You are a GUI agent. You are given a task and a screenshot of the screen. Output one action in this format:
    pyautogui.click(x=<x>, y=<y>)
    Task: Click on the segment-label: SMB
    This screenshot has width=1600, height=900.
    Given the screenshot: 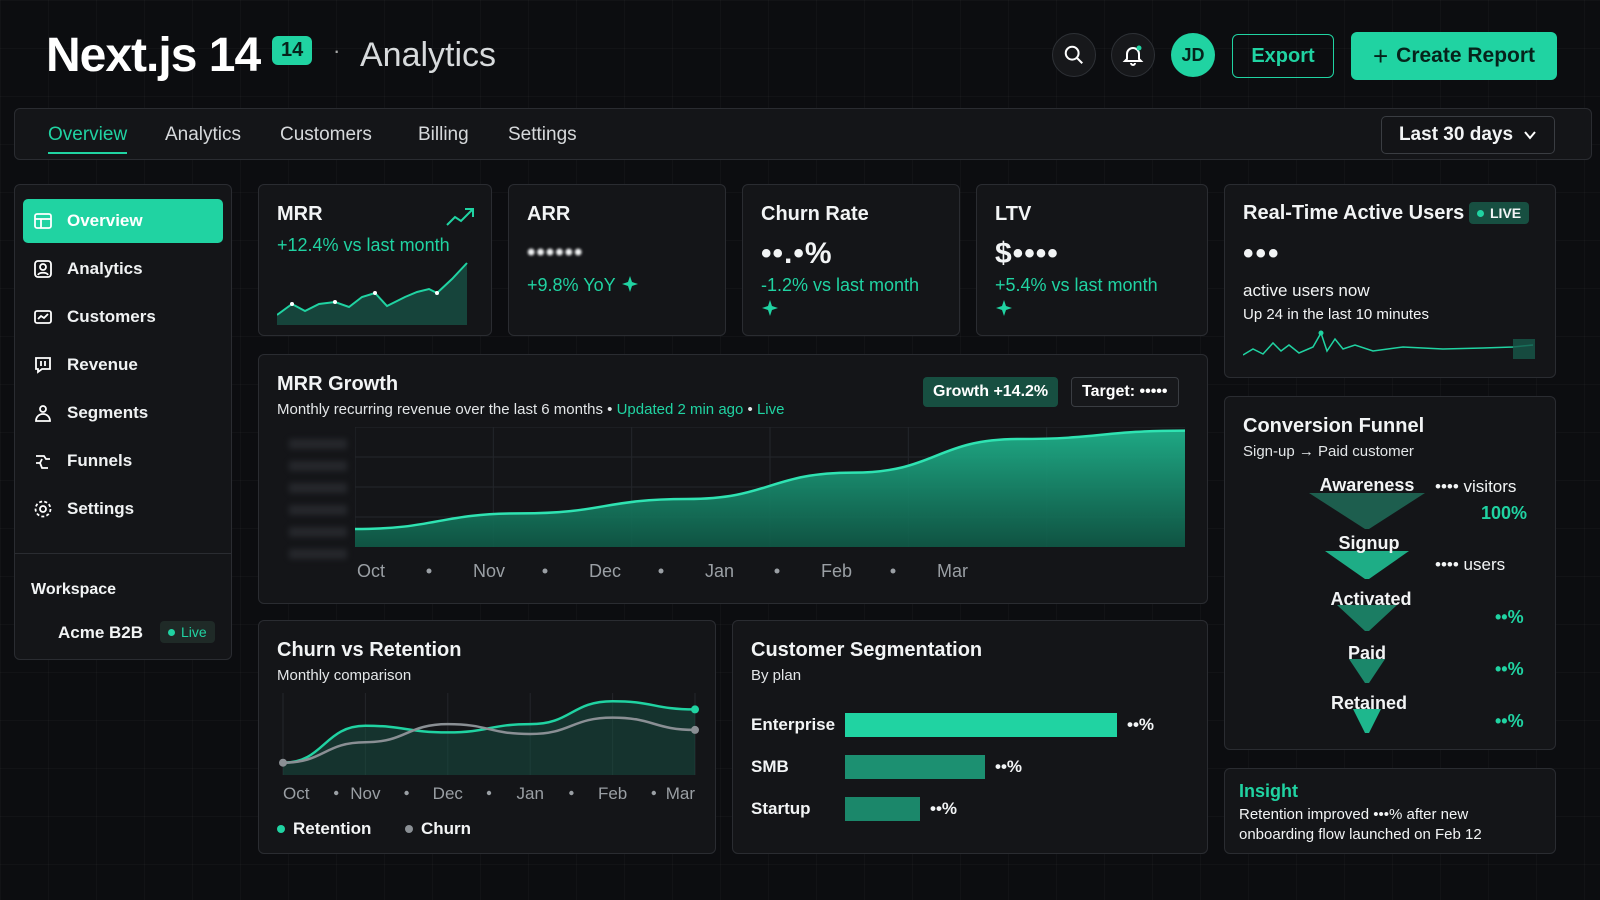 What is the action you would take?
    pyautogui.click(x=770, y=766)
    